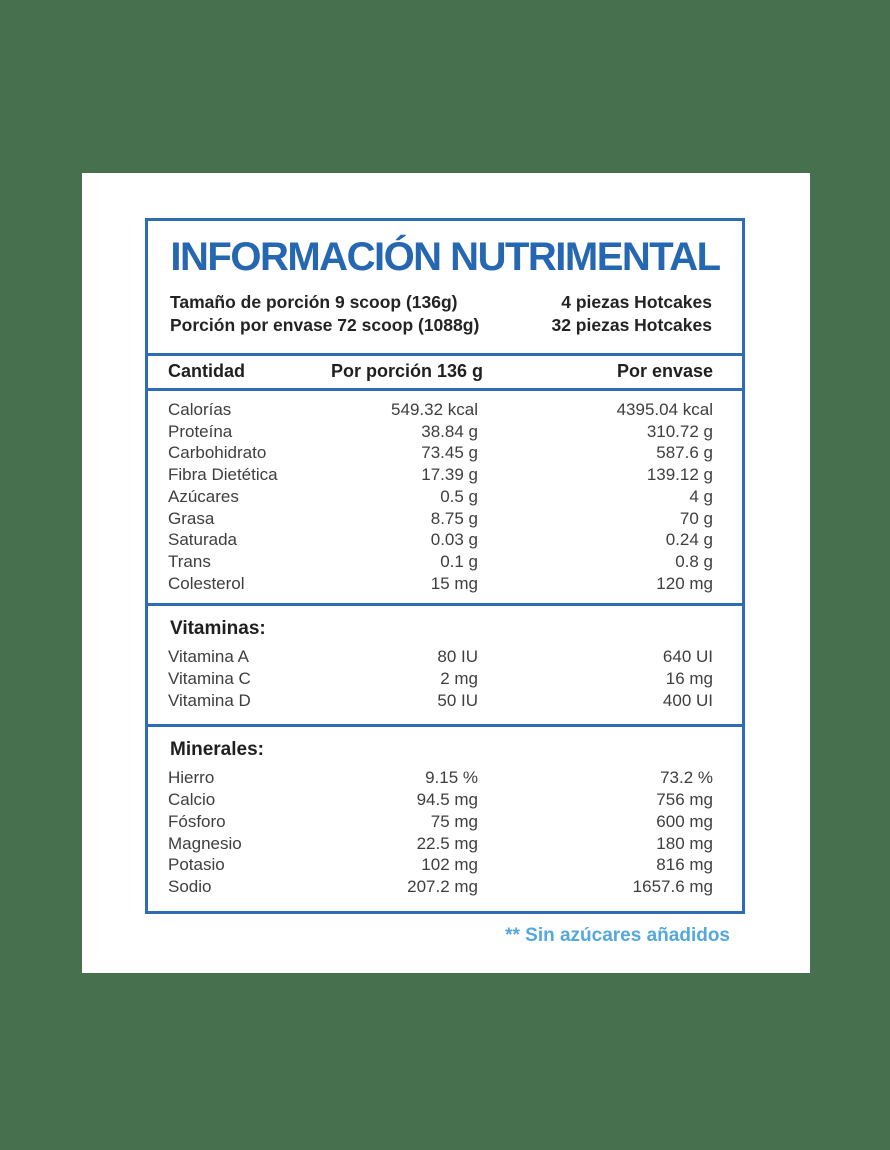  Describe the element at coordinates (459, 679) in the screenshot. I see `per-serving-value: 2 mg` at that location.